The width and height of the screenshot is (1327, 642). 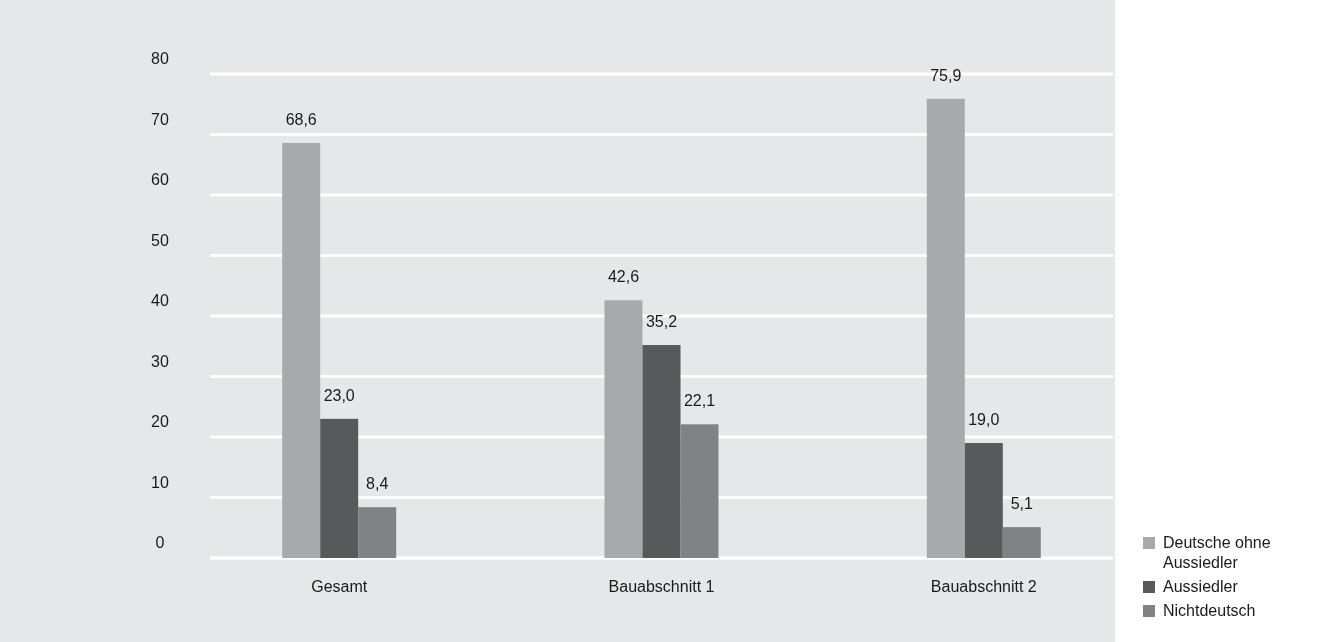 I want to click on x-tick-label: Bauabschnitt 1, so click(x=661, y=586).